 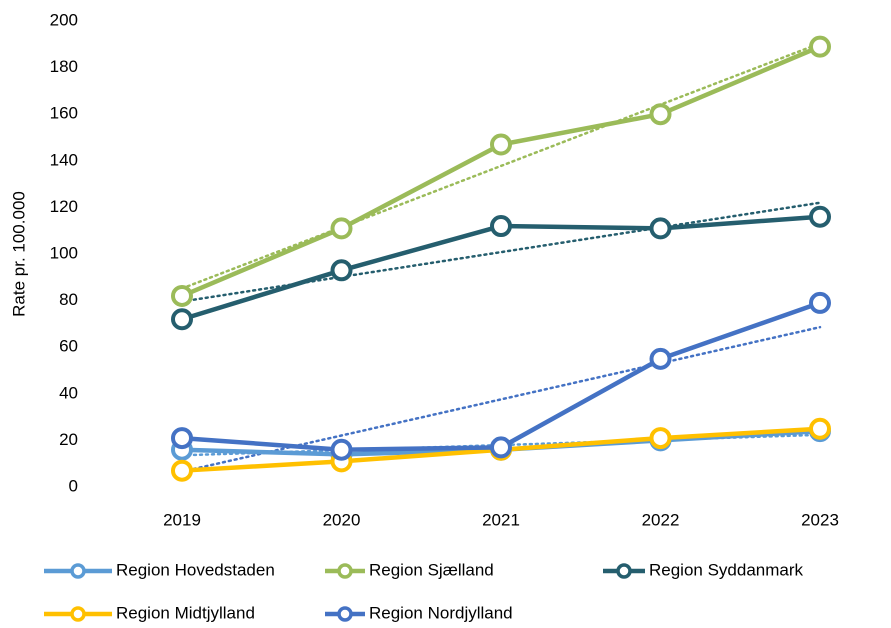 I want to click on x-tick-label: 2019, so click(x=182, y=519).